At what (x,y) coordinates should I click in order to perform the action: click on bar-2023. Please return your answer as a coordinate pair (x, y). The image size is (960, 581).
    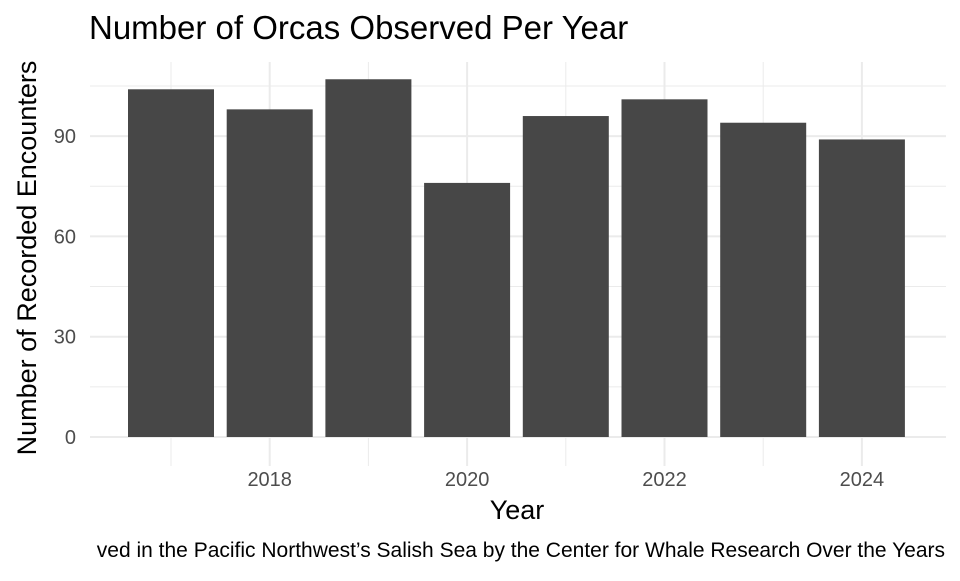
    Looking at the image, I should click on (763, 279).